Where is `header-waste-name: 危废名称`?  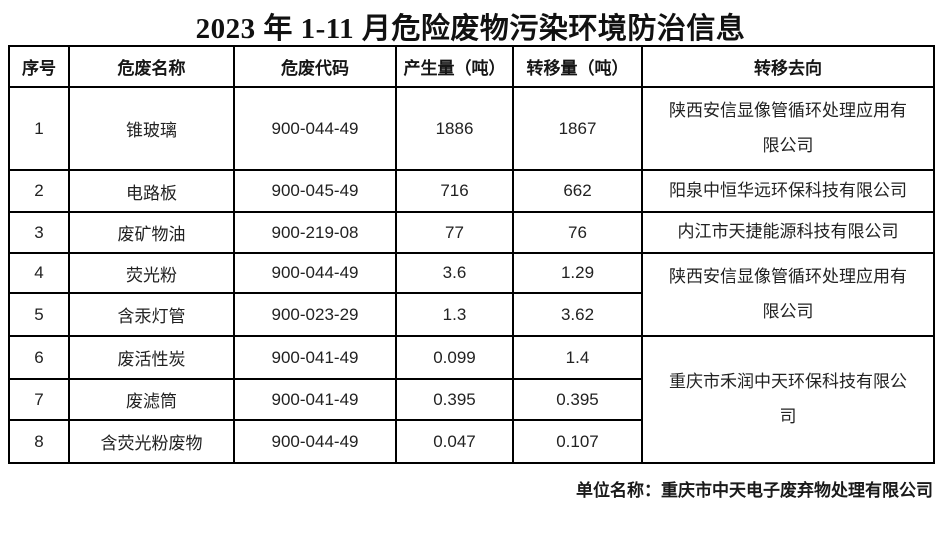
header-waste-name: 危废名称 is located at coordinates (151, 66).